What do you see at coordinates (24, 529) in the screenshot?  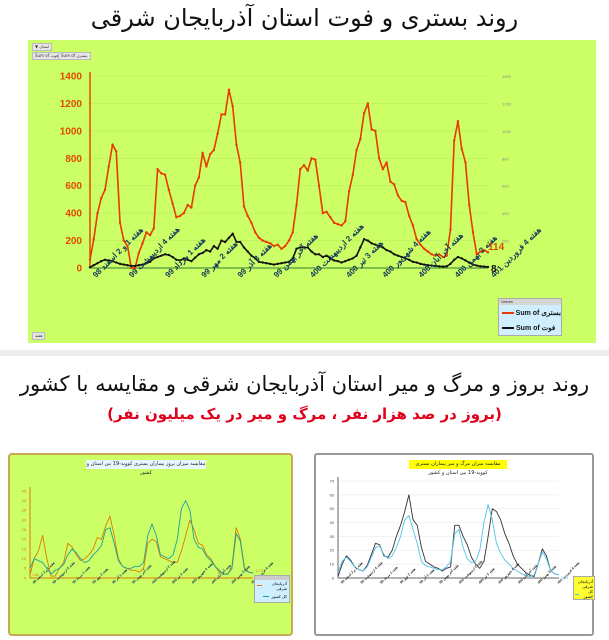 I see `svg-text: 25` at bounding box center [24, 529].